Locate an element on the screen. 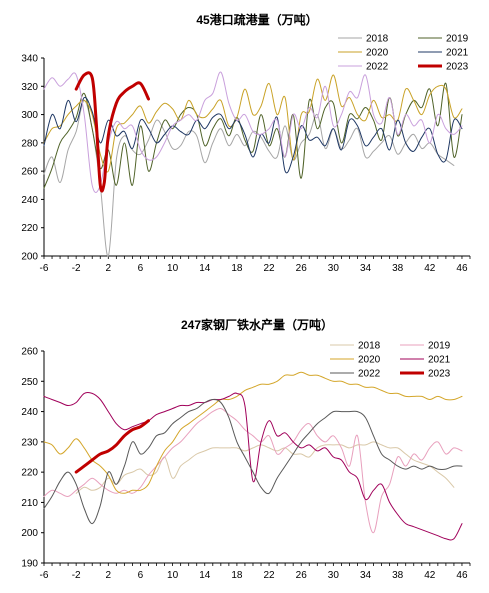 The height and width of the screenshot is (593, 489). chart-title: 247家钢厂铁水产量（万吨） is located at coordinates (257, 324).